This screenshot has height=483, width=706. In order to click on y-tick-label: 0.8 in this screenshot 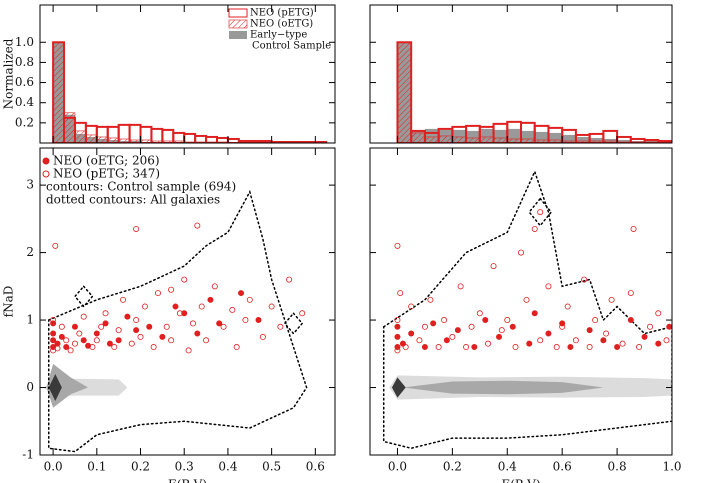, I will do `click(24, 62)`.